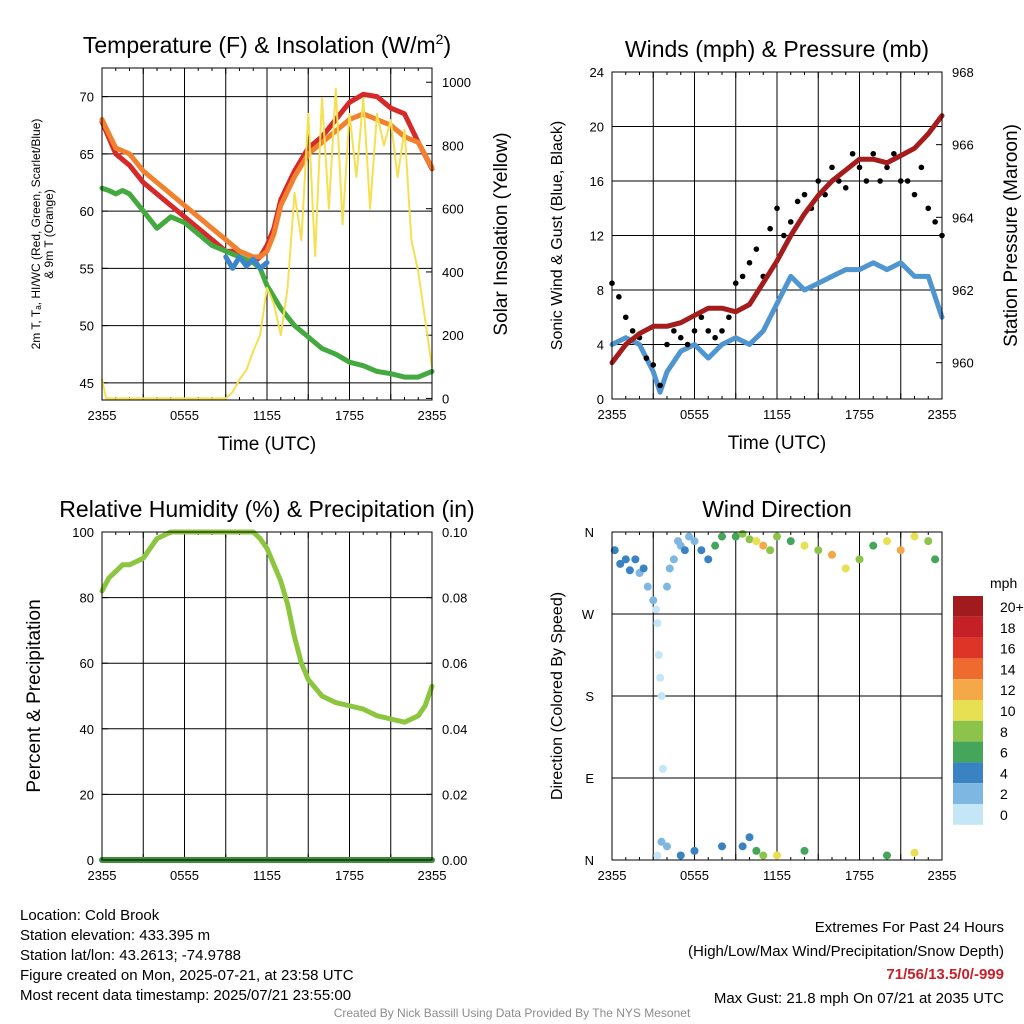  Describe the element at coordinates (945, 974) in the screenshot. I see `extremes-values: 71/56/13.5/0/-999` at that location.